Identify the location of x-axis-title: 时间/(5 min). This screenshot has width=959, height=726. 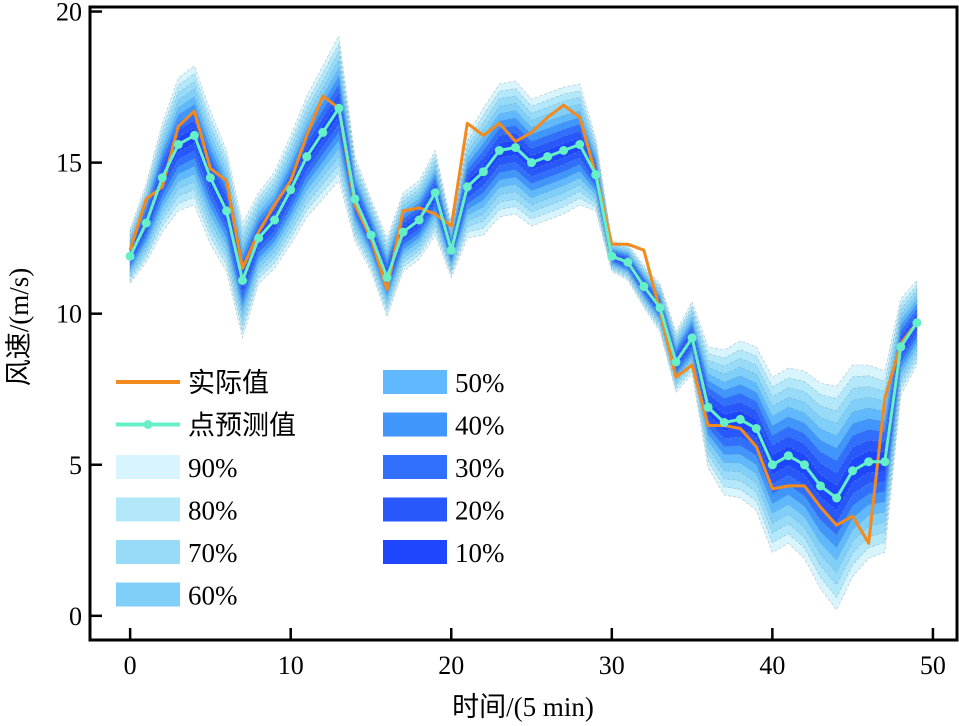
(523, 707).